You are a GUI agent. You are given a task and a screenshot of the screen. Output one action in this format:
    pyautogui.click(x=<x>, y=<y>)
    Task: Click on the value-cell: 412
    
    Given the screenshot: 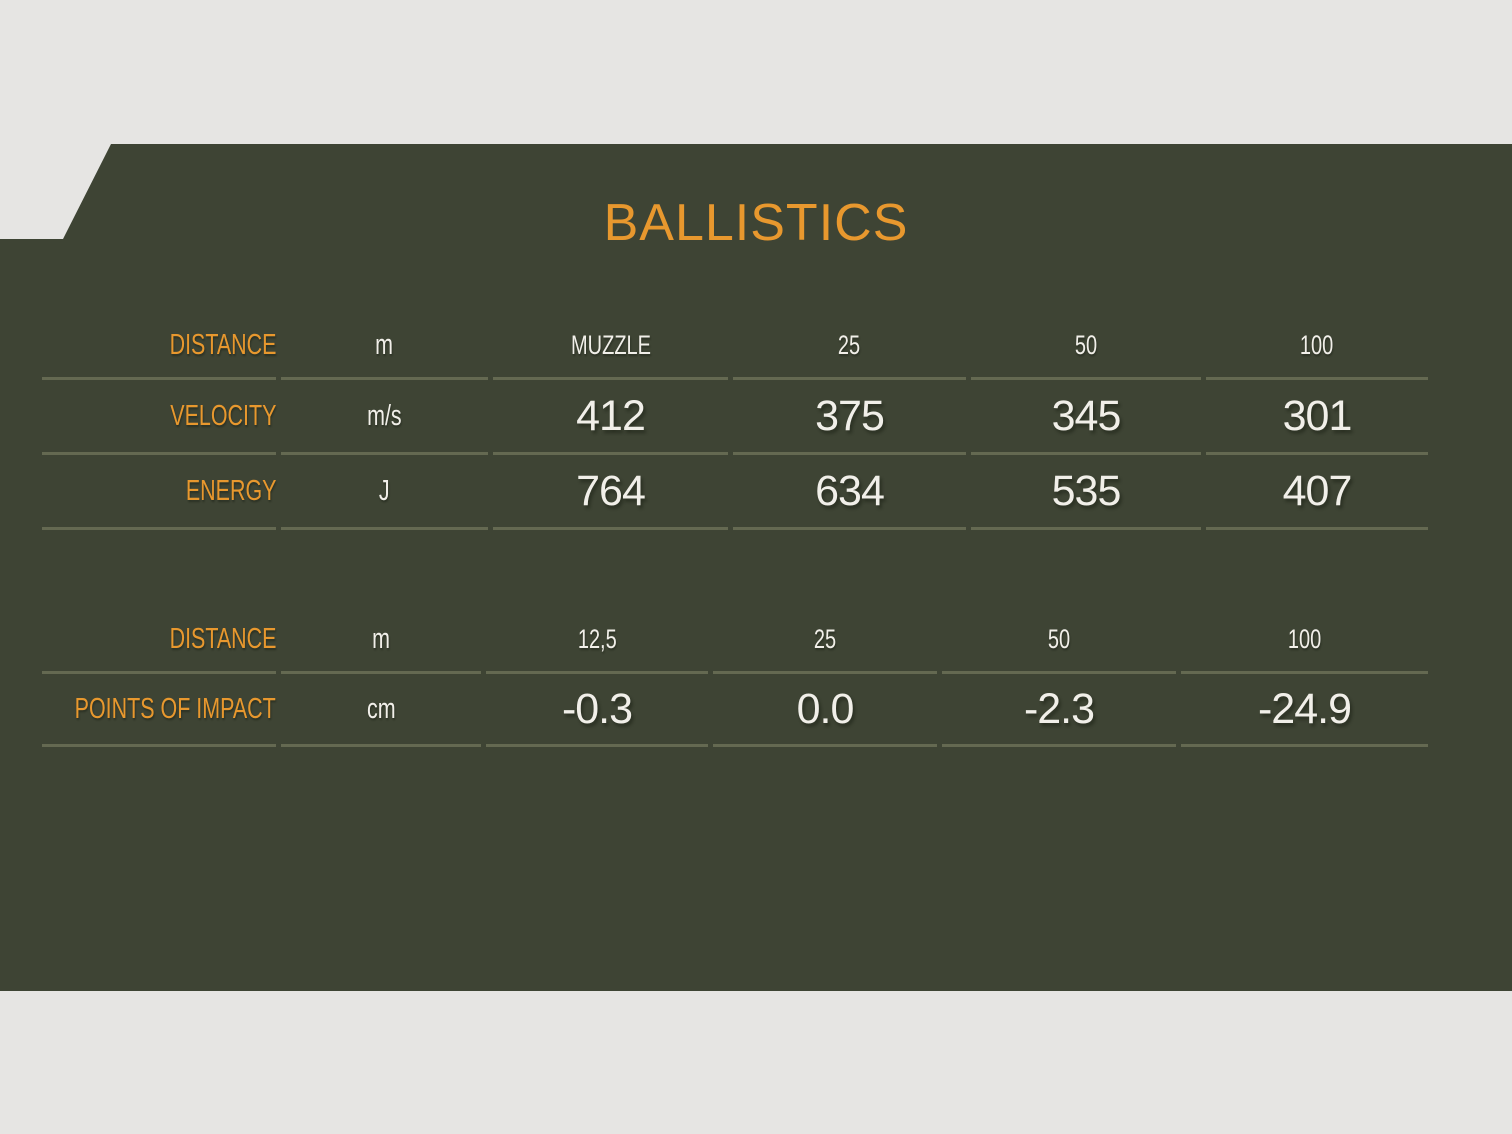 What is the action you would take?
    pyautogui.click(x=610, y=417)
    